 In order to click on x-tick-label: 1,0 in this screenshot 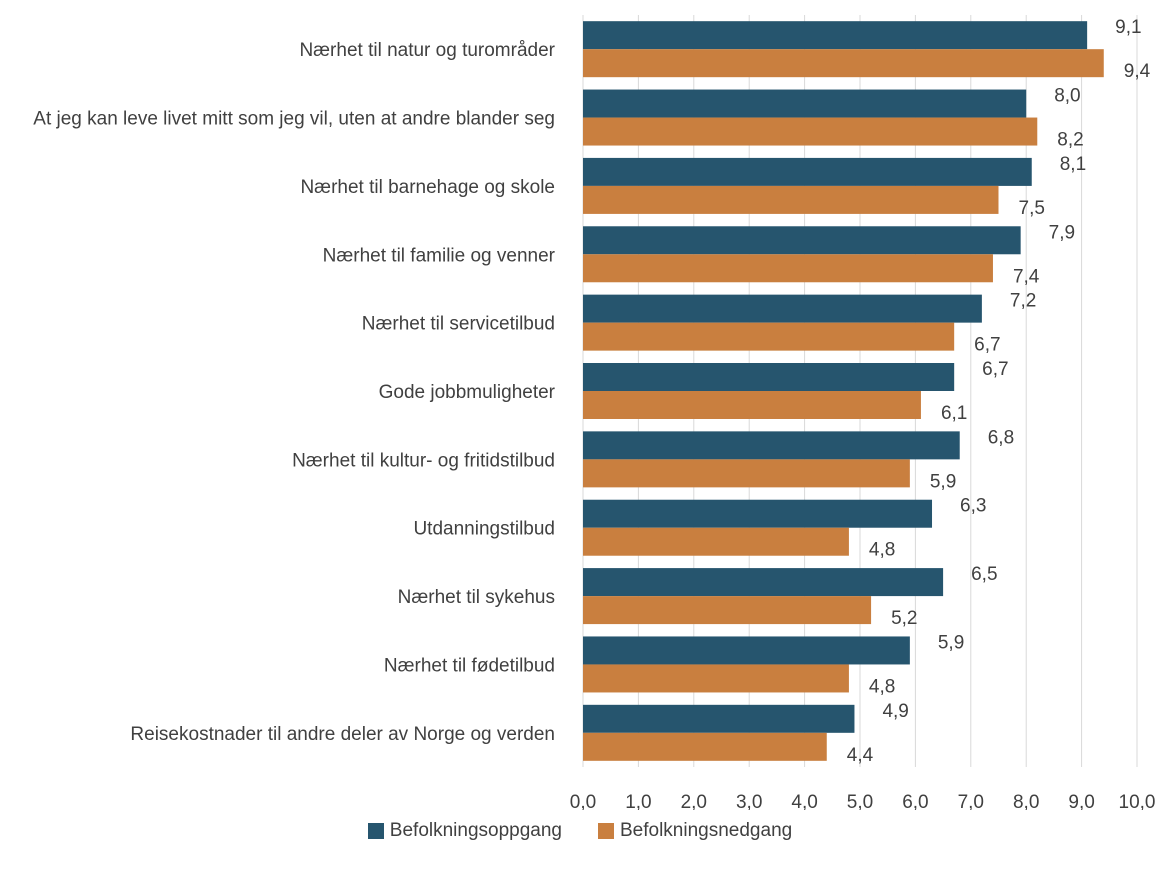, I will do `click(638, 801)`.